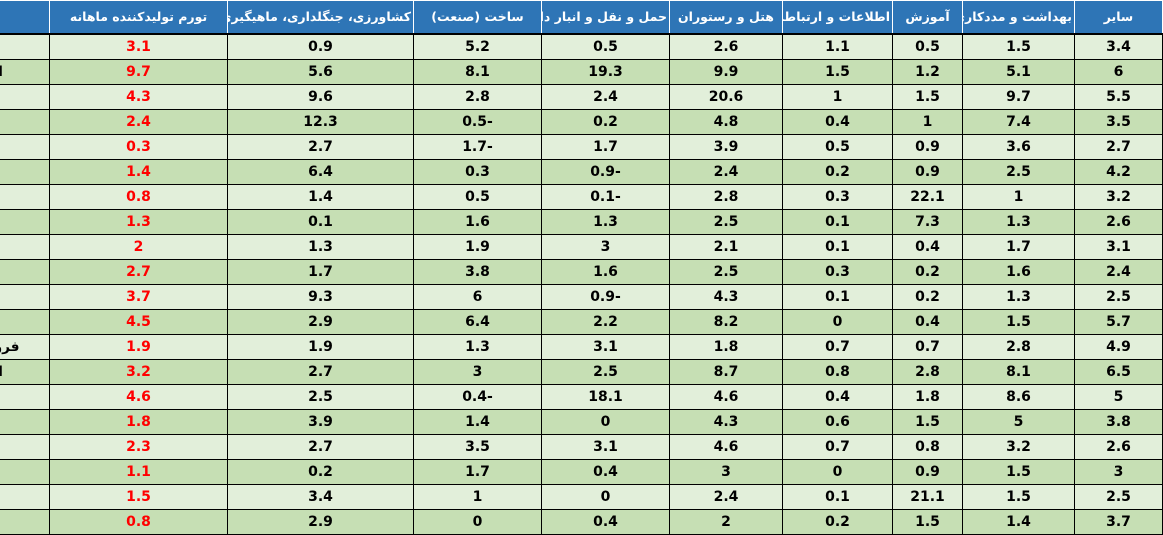 The height and width of the screenshot is (535, 1163). I want to click on cell-info: 1.1, so click(837, 46).